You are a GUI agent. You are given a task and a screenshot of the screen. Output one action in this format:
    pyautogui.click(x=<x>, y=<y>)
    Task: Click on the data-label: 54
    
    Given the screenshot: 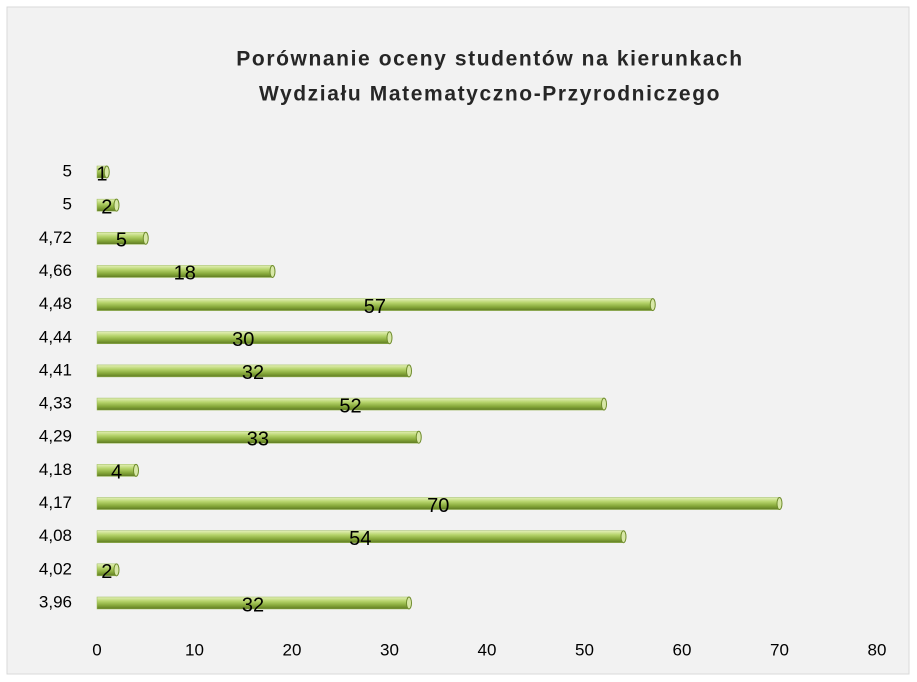 What is the action you would take?
    pyautogui.click(x=360, y=539)
    